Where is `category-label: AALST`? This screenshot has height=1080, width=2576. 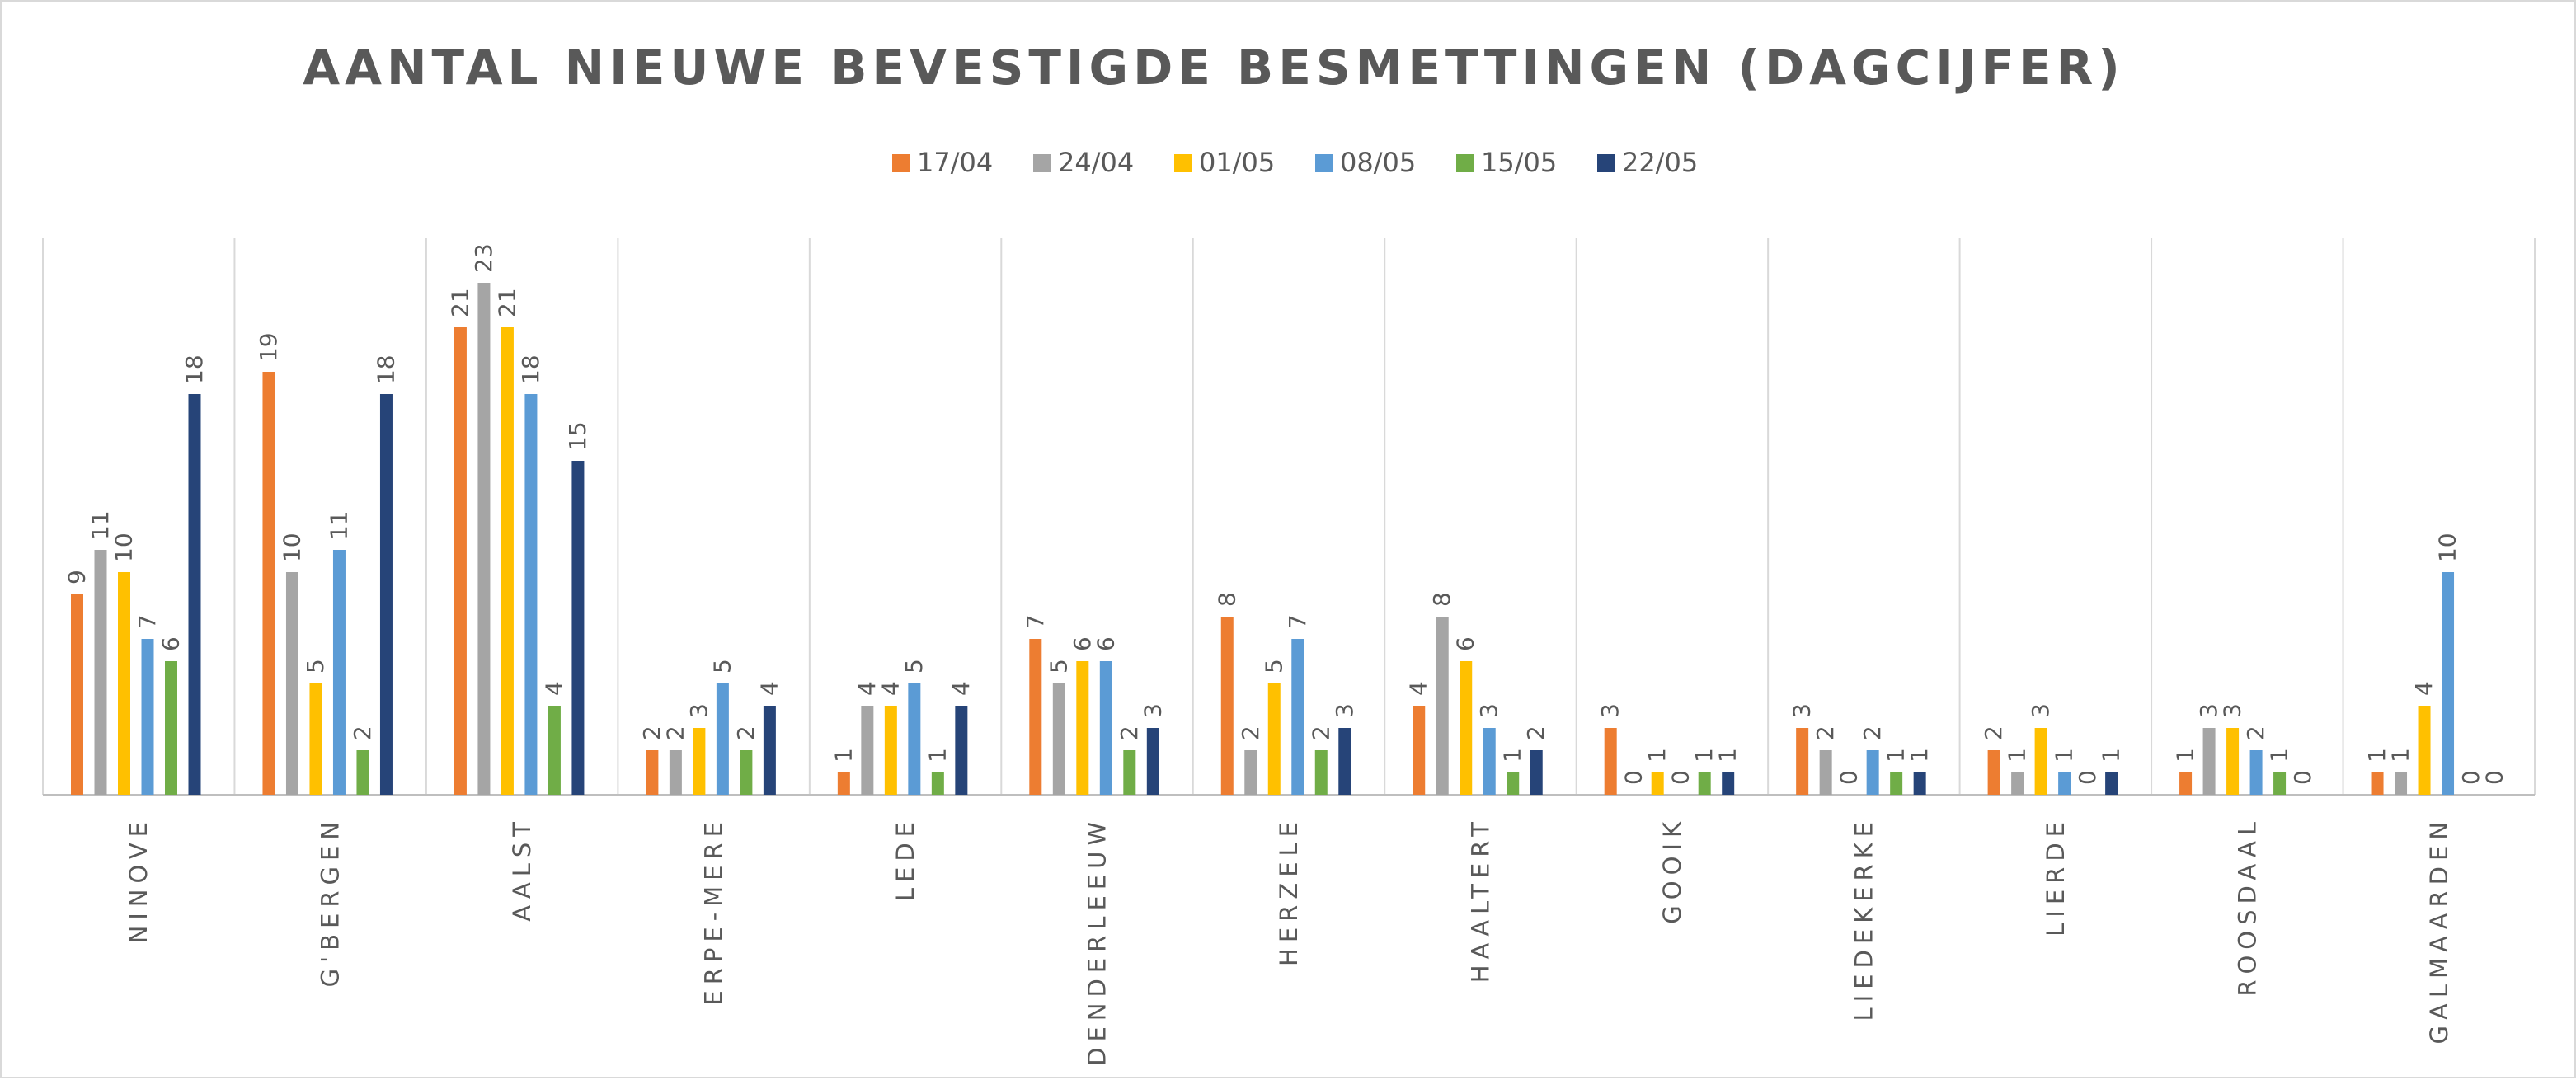
category-label: AALST is located at coordinates (522, 869).